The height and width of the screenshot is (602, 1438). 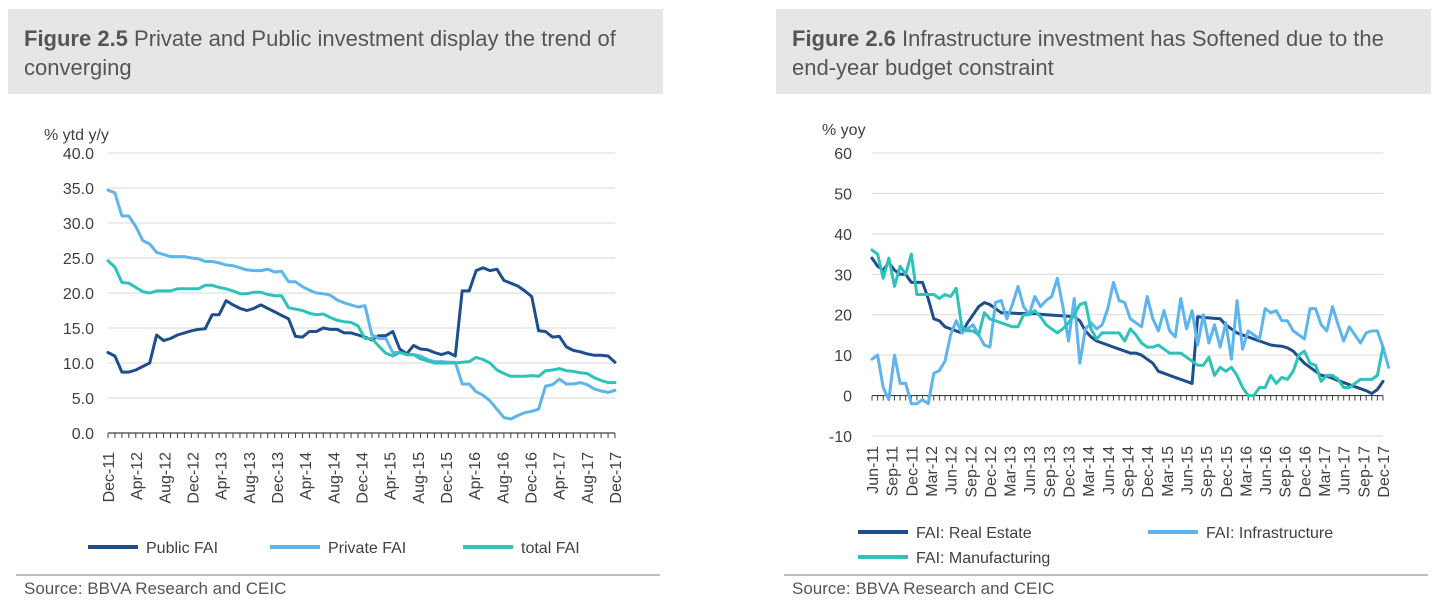 I want to click on figure-2-5-y-tick-label: 10.0, so click(x=78, y=364).